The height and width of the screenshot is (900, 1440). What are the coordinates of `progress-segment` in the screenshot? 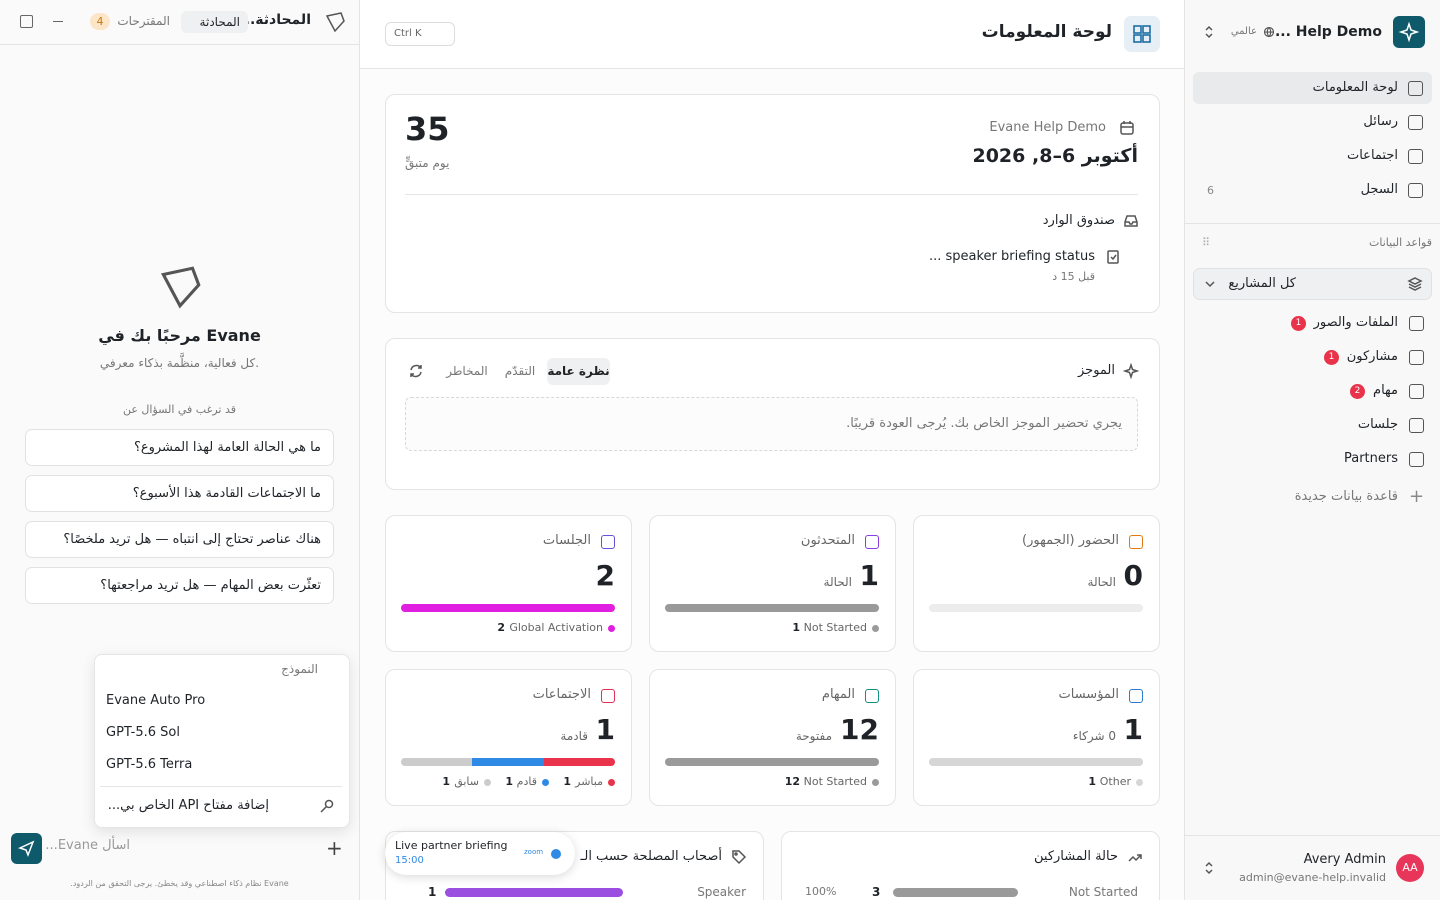 It's located at (772, 762).